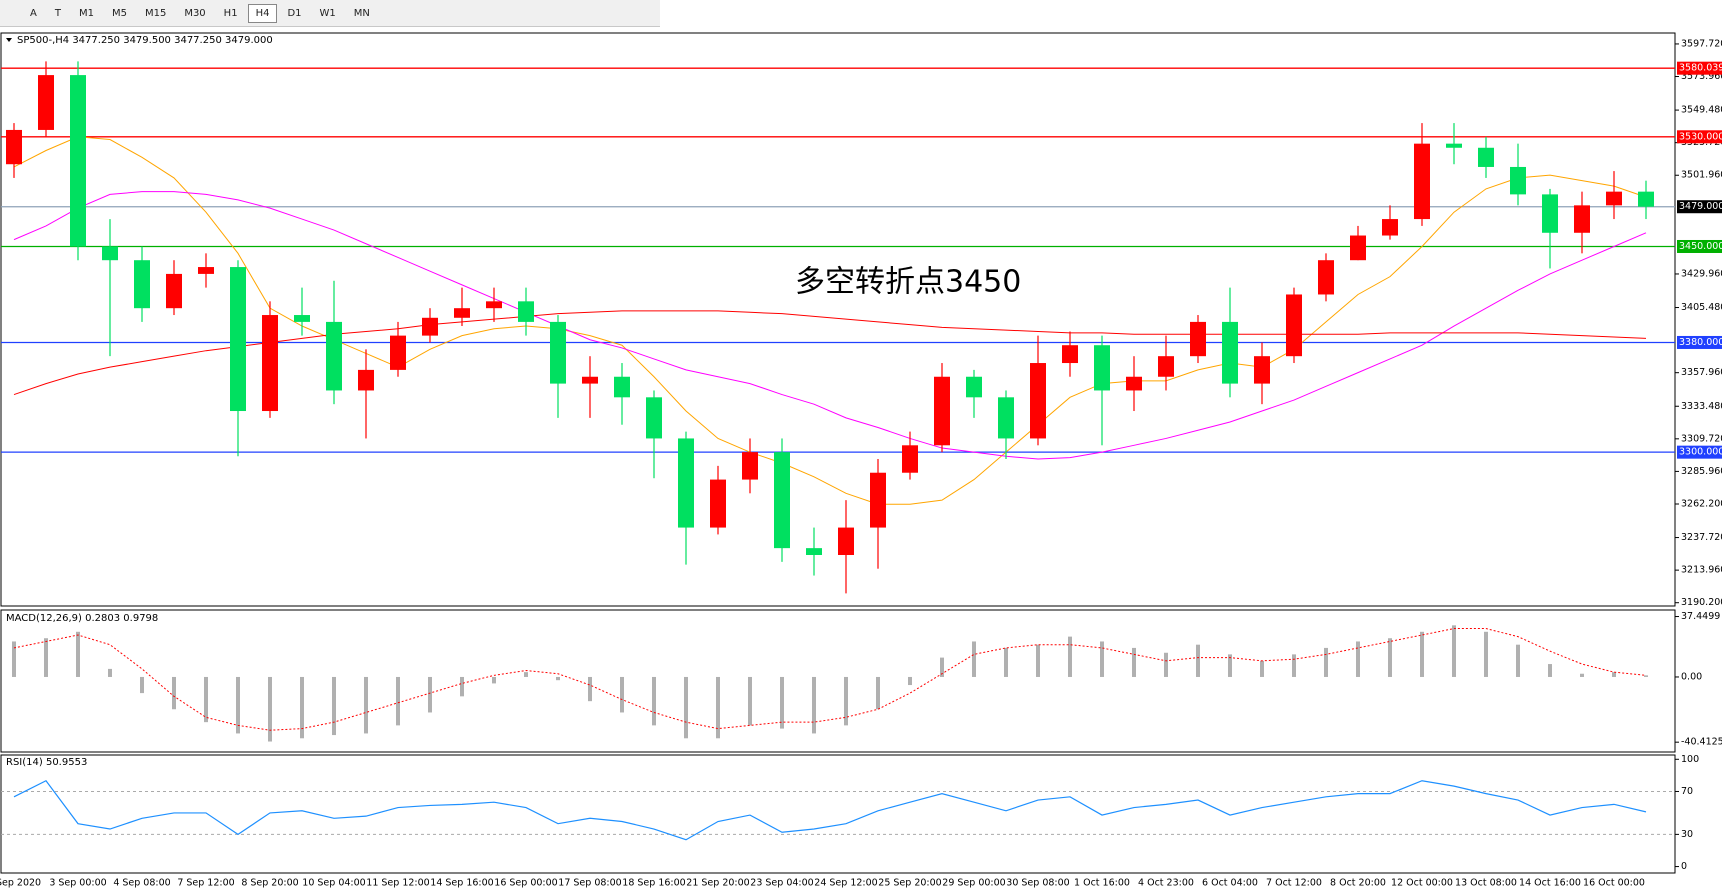  Describe the element at coordinates (119, 13) in the screenshot. I see `toolbar-button: M5` at that location.